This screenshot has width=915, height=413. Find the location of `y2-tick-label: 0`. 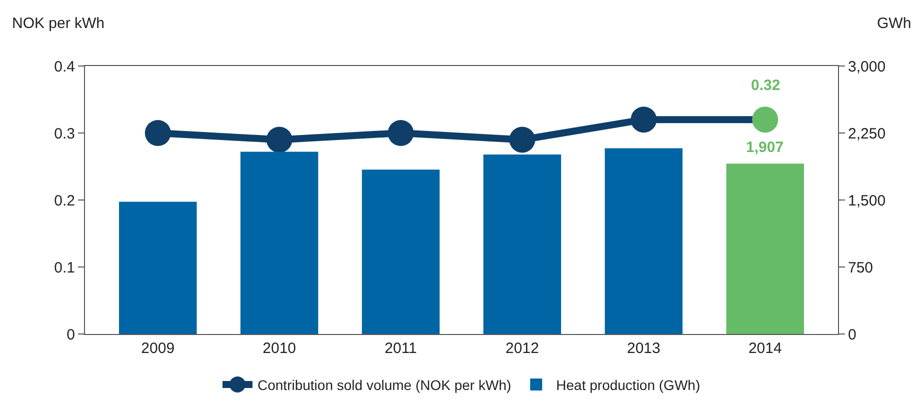

y2-tick-label: 0 is located at coordinates (852, 335).